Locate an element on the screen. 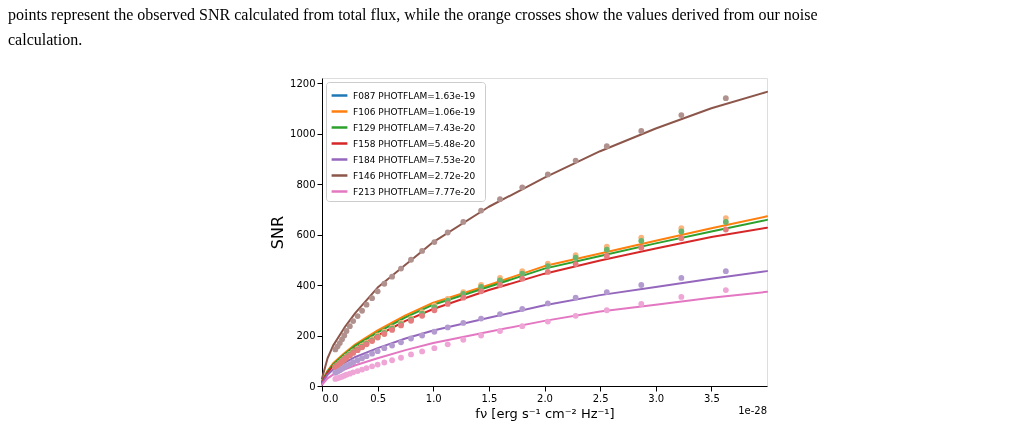 The image size is (1034, 432). legend-label: F106 PHOTFLAM=1.06e-19 is located at coordinates (414, 111).